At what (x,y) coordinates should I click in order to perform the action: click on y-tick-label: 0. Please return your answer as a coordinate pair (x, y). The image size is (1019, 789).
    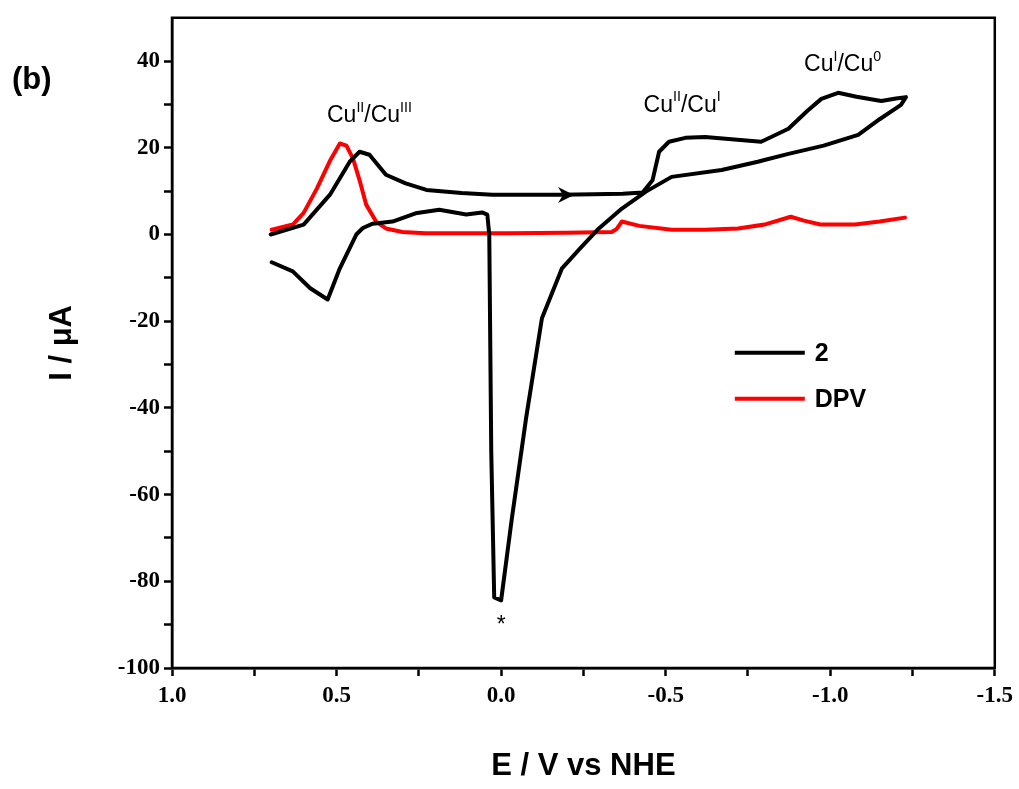
    Looking at the image, I should click on (154, 233).